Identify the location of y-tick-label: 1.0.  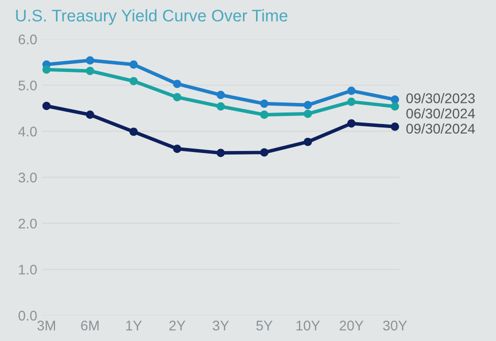
(28, 269).